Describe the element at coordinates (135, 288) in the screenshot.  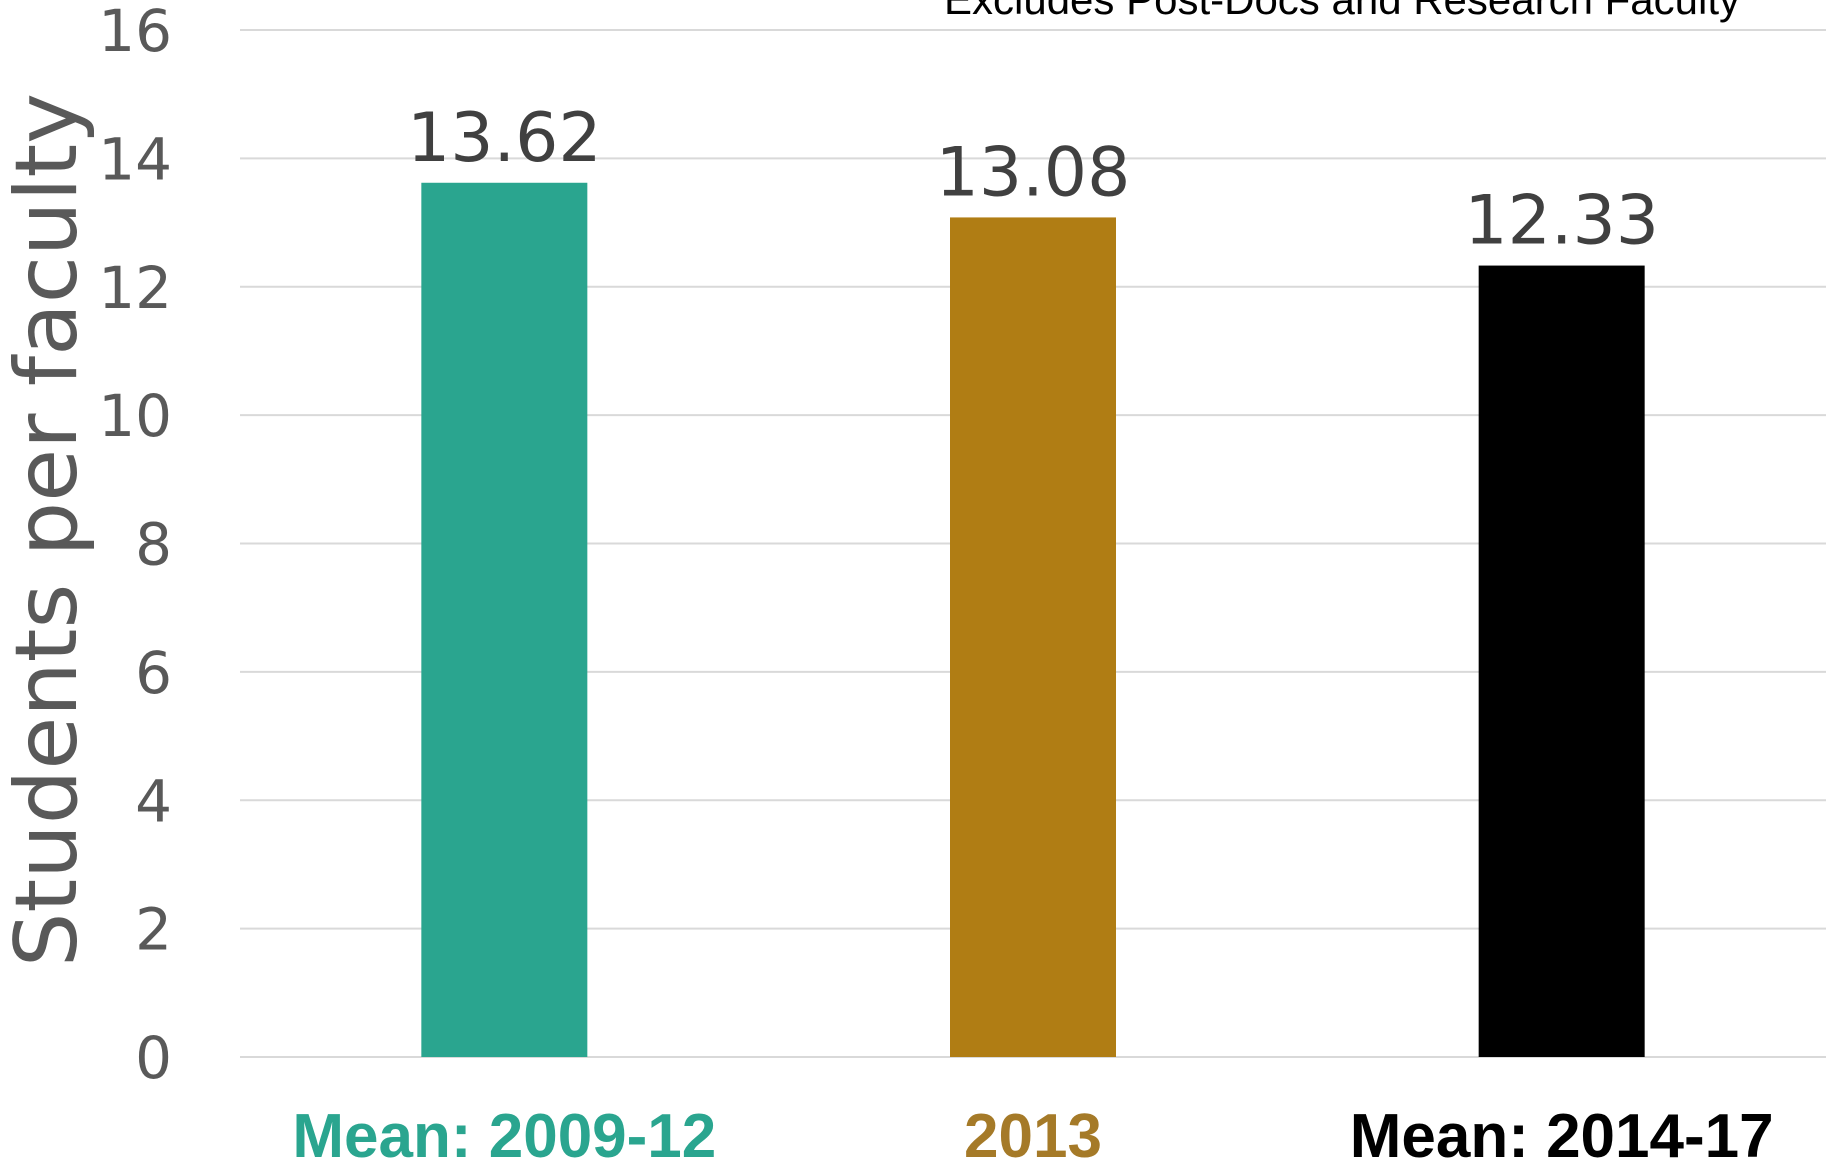
I see `y-tick-label: 12` at that location.